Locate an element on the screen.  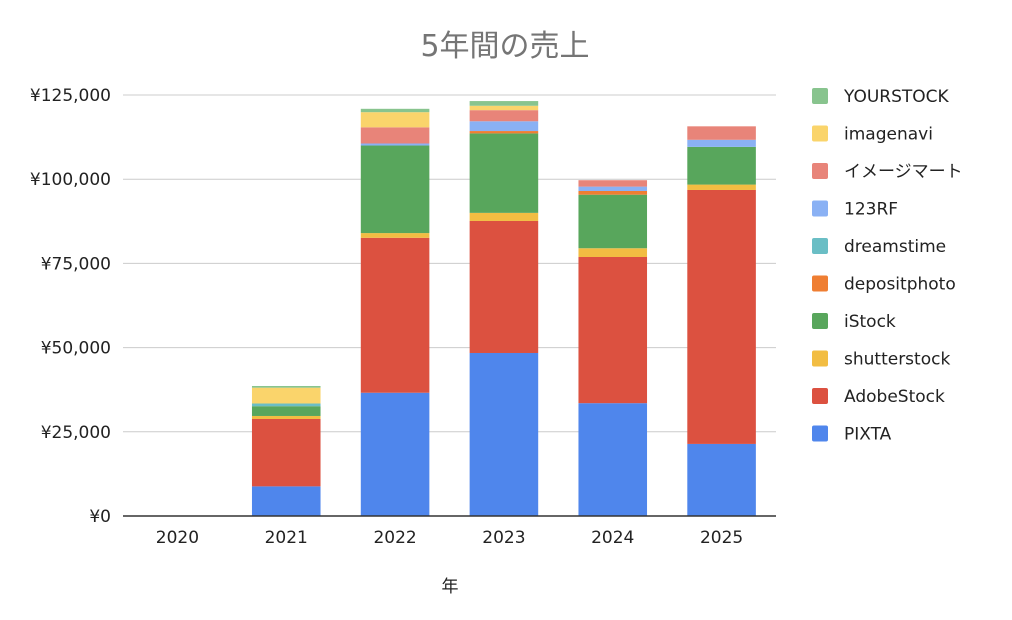
legend-label: 123RF is located at coordinates (871, 210).